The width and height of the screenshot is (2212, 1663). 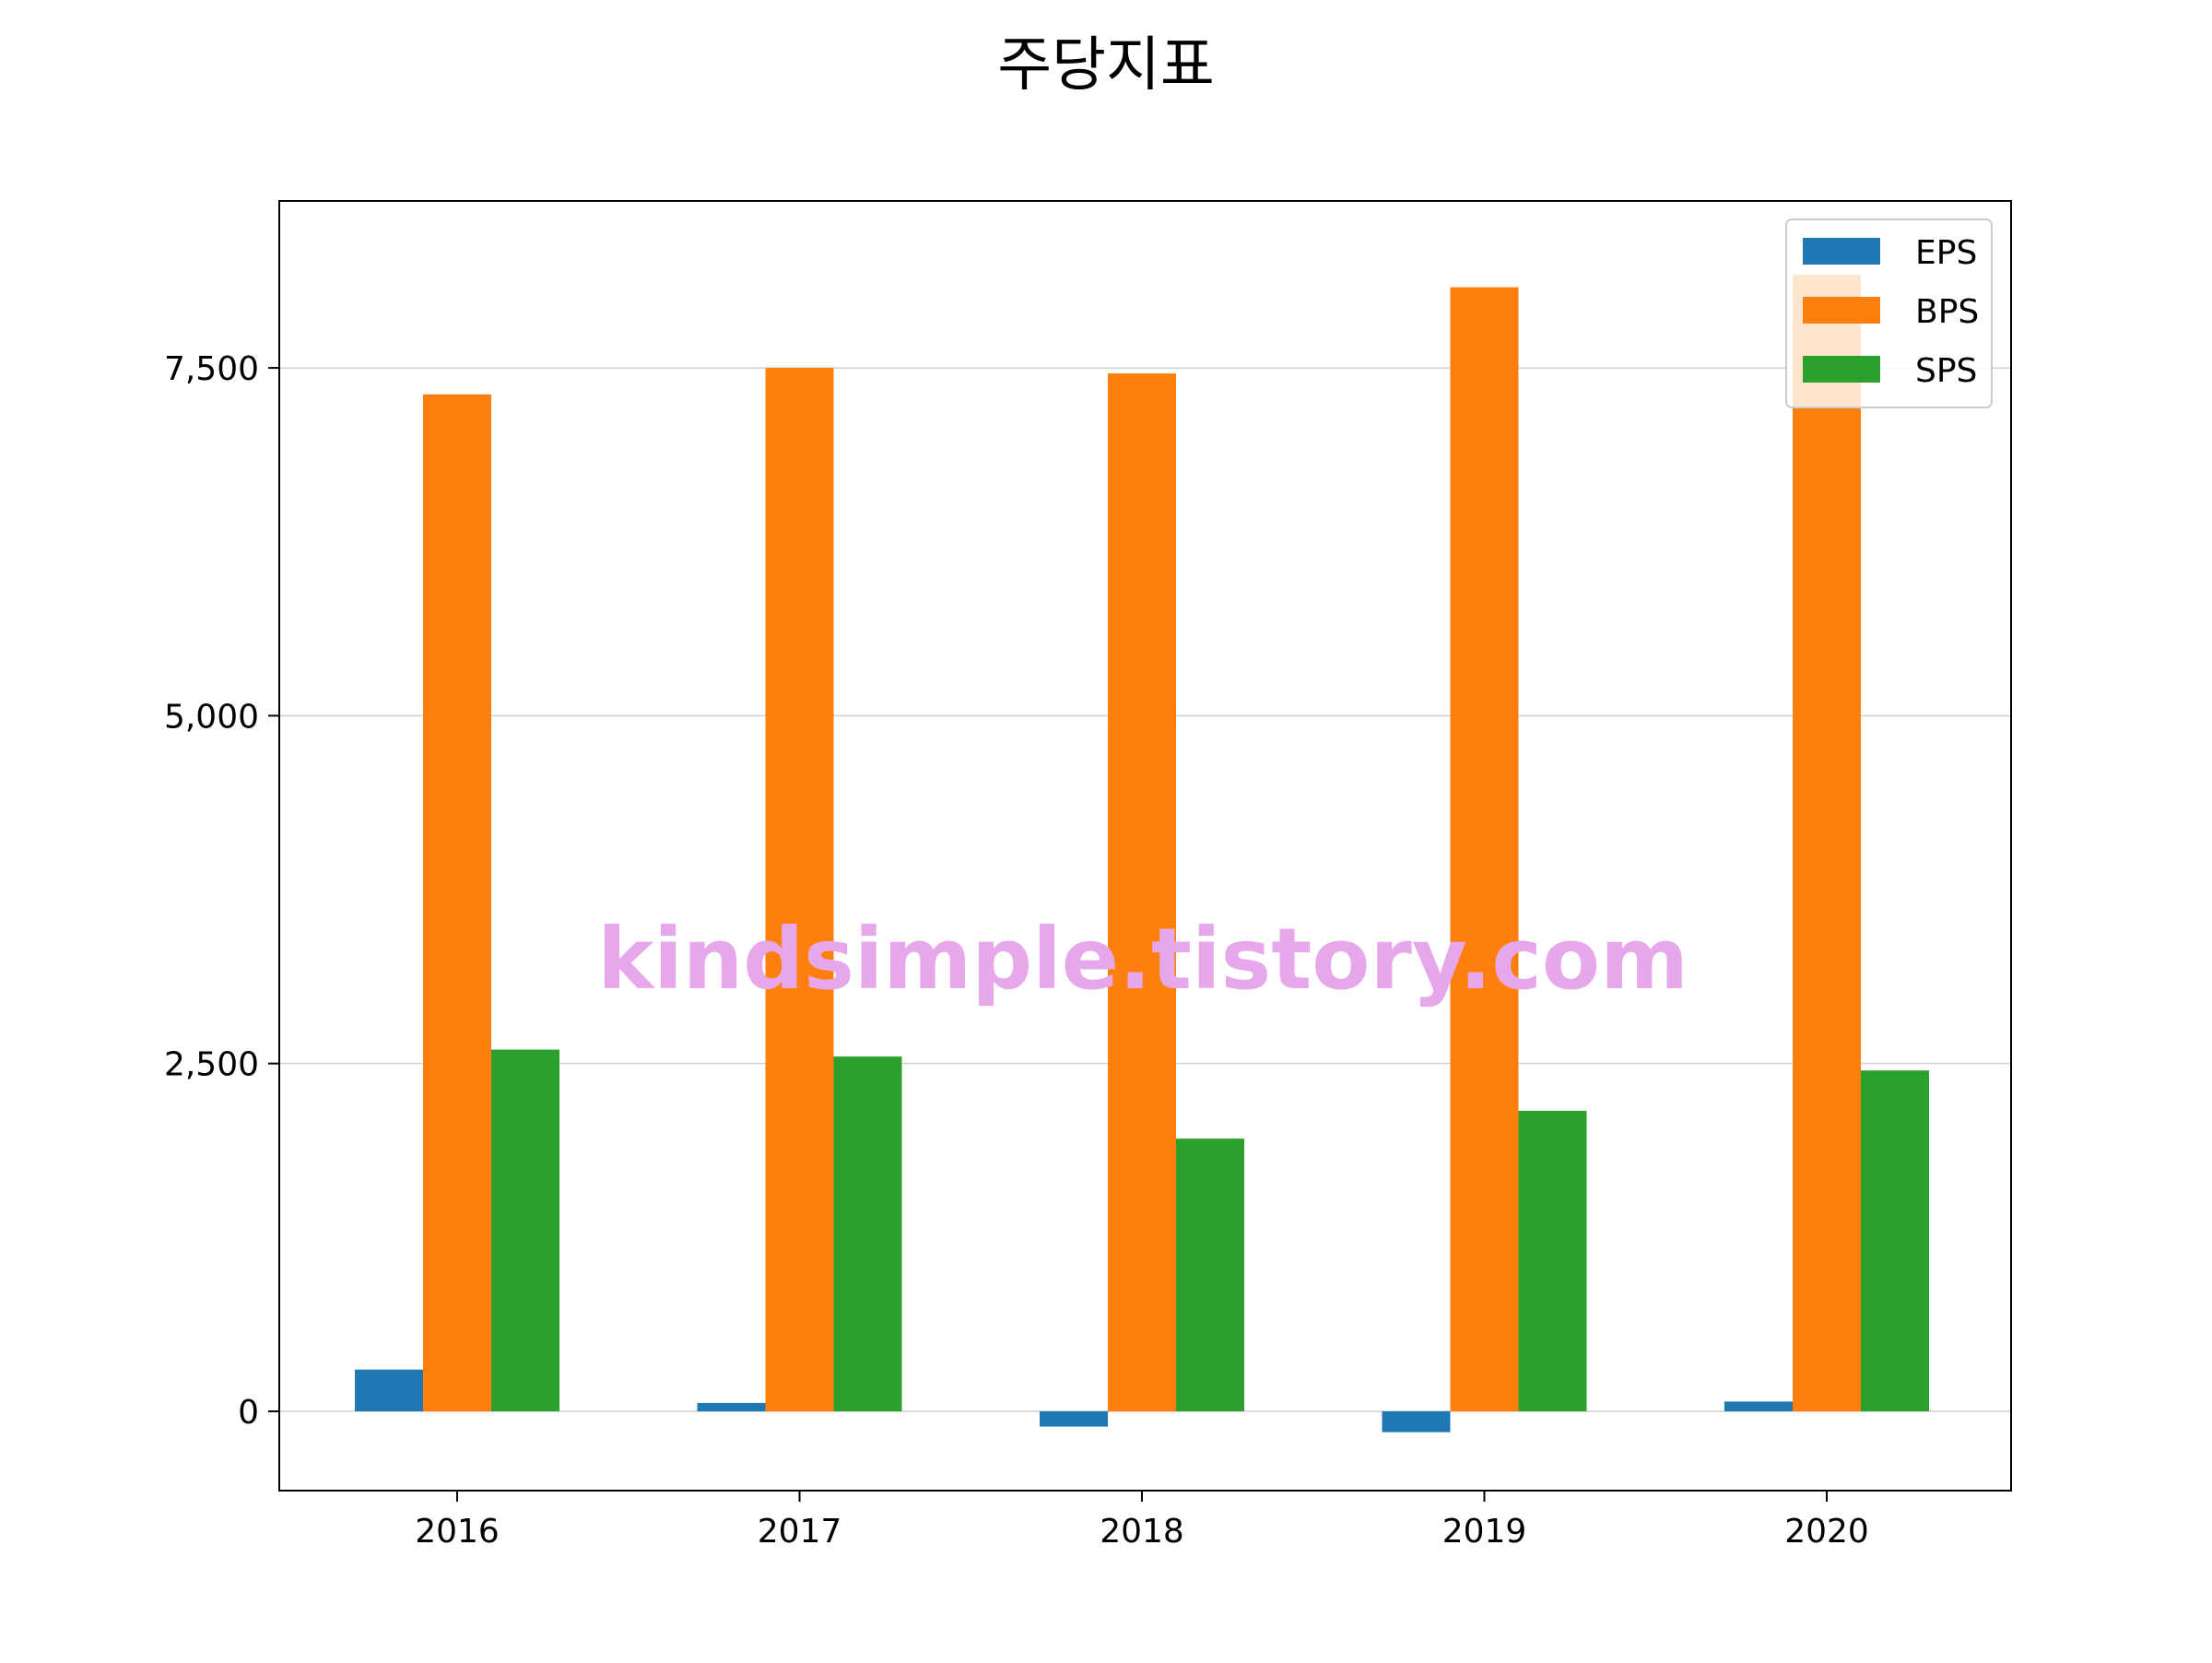 I want to click on y-tick-label: 7,500, so click(x=211, y=369).